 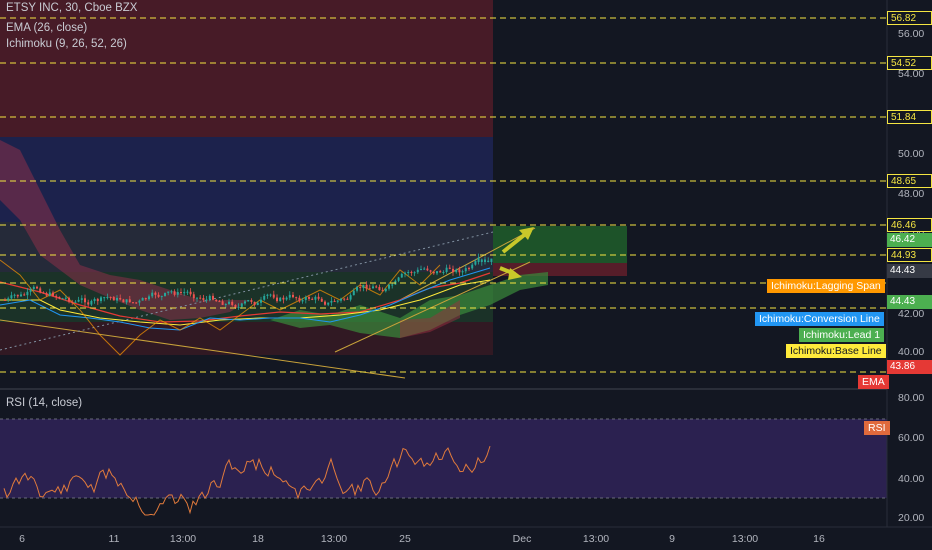 What do you see at coordinates (247, 480) in the screenshot?
I see `rsi-line` at bounding box center [247, 480].